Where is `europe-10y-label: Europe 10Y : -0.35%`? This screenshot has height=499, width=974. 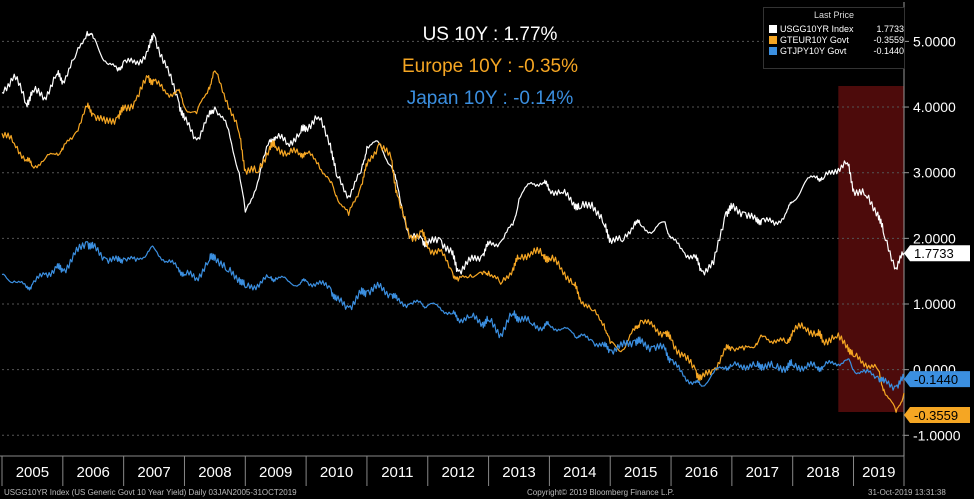 europe-10y-label: Europe 10Y : -0.35% is located at coordinates (490, 66).